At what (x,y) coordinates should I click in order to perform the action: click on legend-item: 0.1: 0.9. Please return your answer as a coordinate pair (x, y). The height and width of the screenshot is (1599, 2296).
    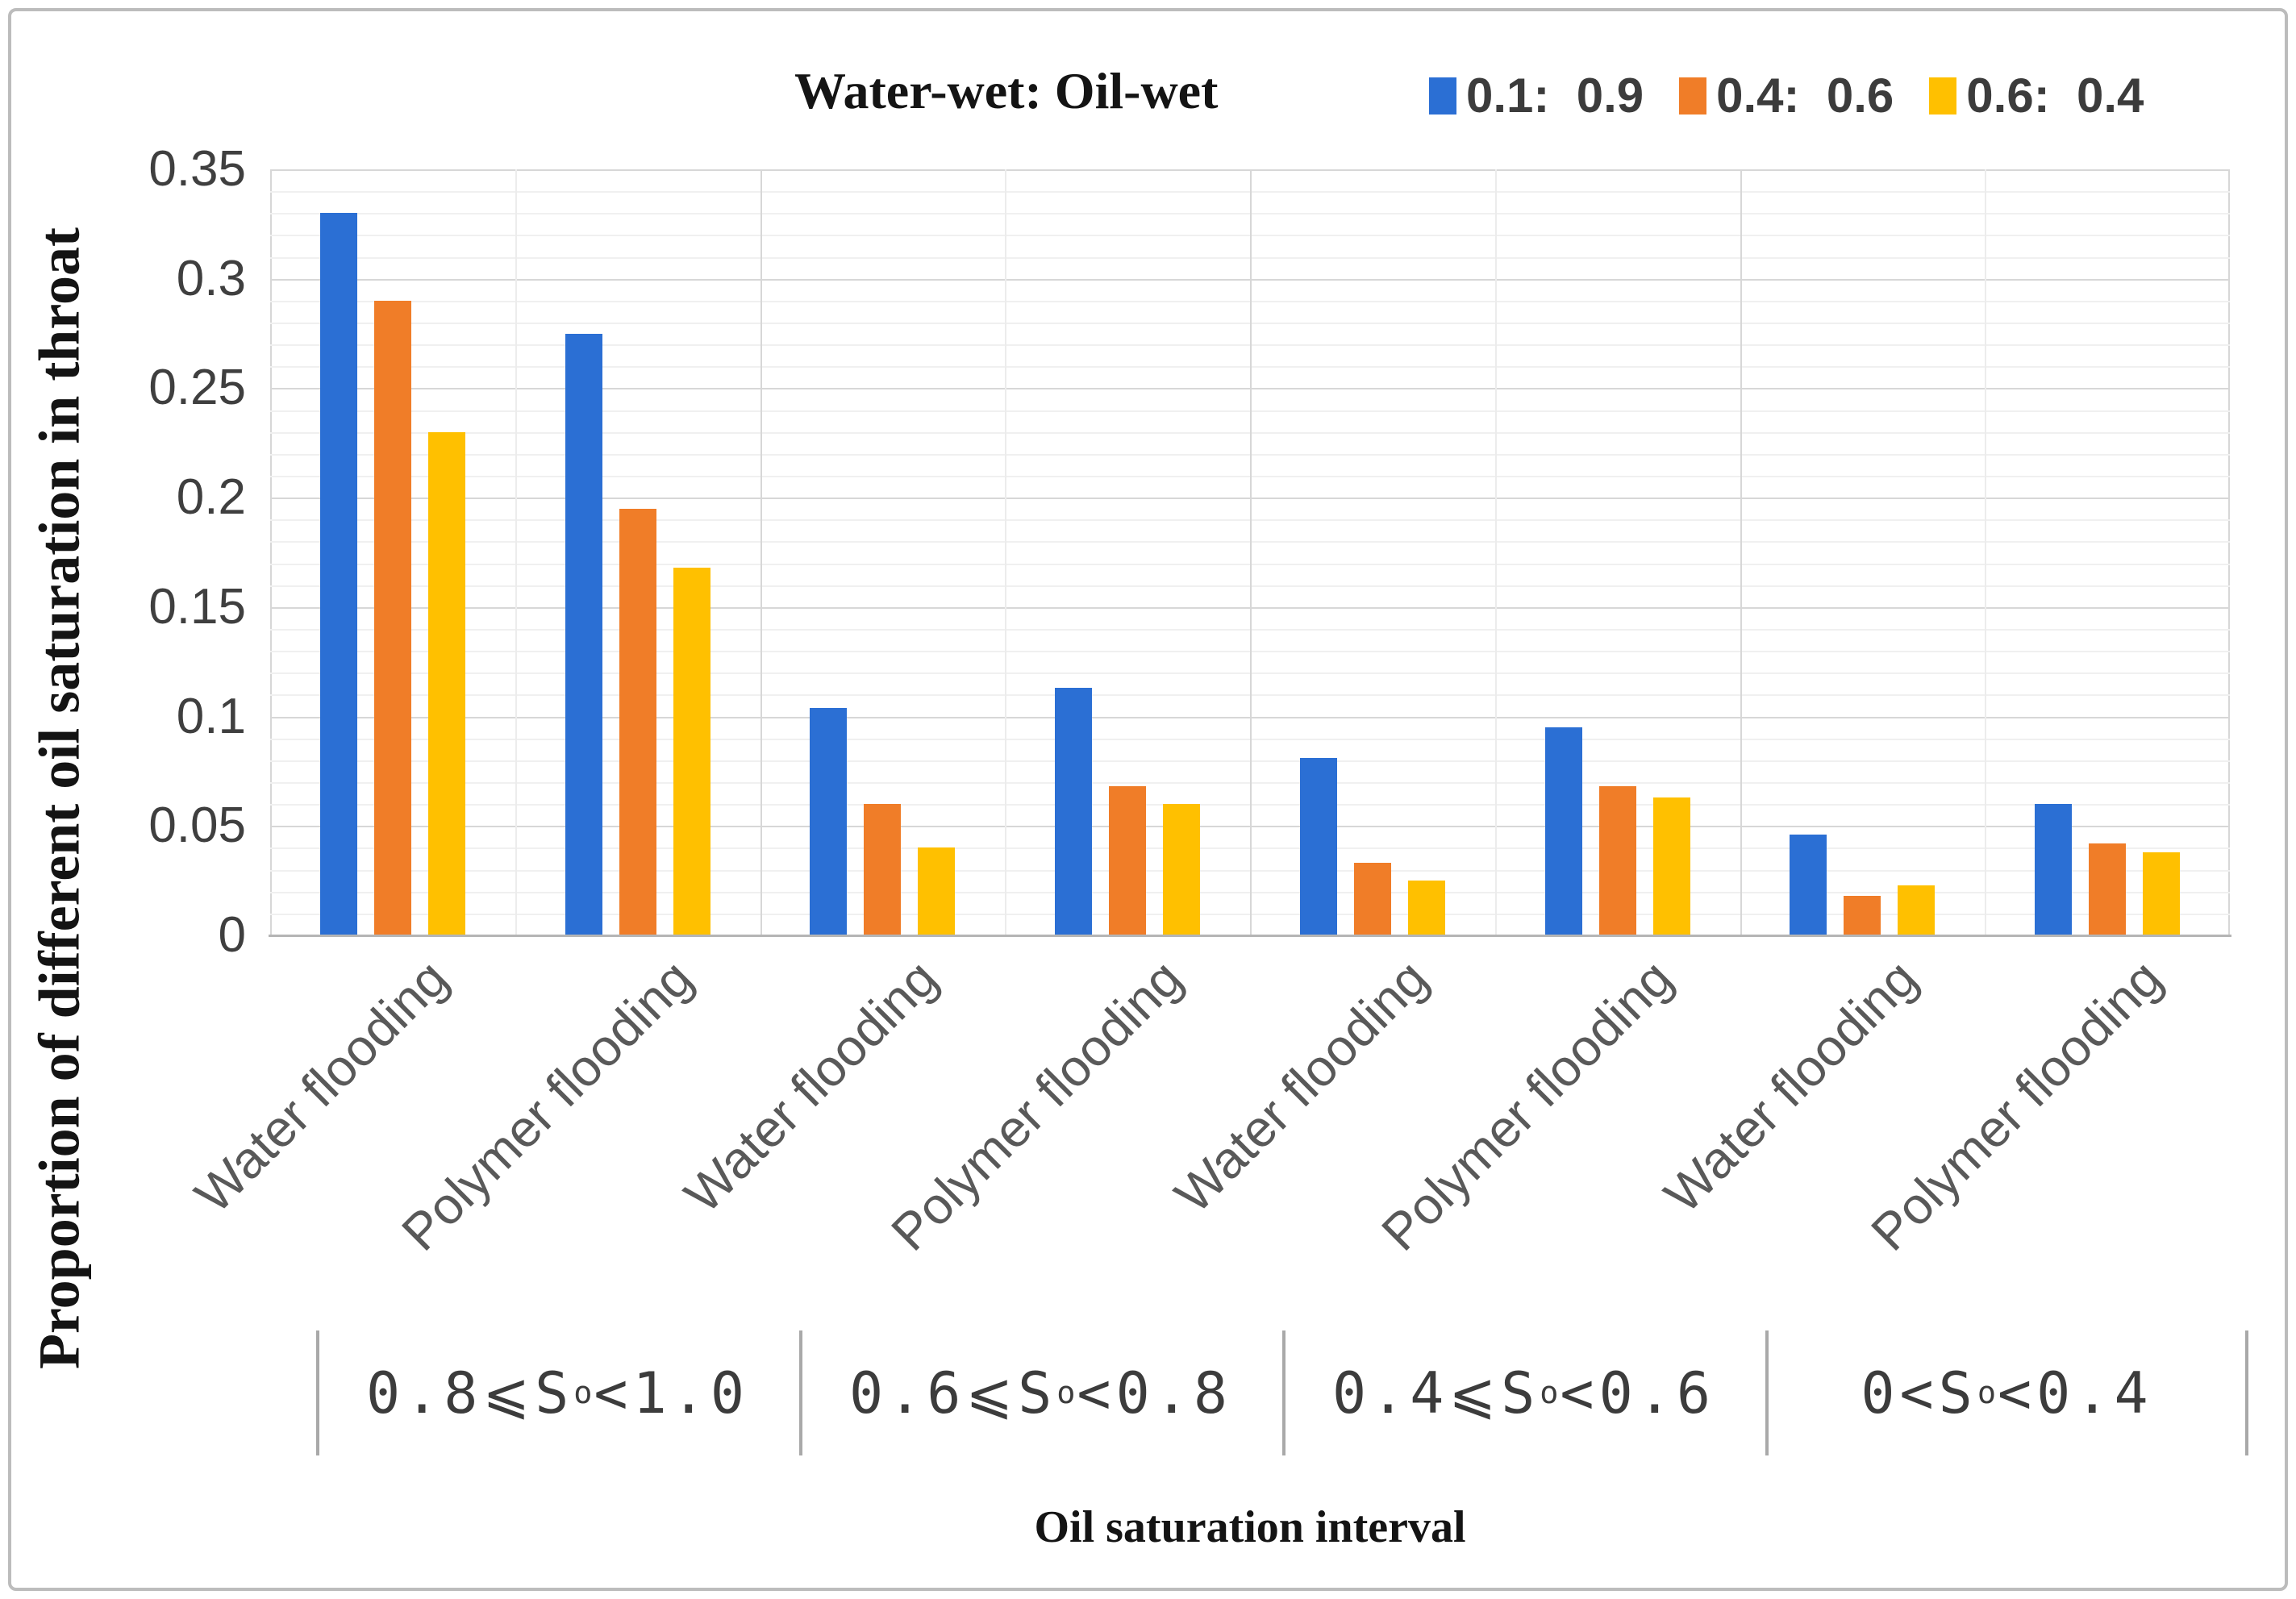
    Looking at the image, I should click on (1536, 95).